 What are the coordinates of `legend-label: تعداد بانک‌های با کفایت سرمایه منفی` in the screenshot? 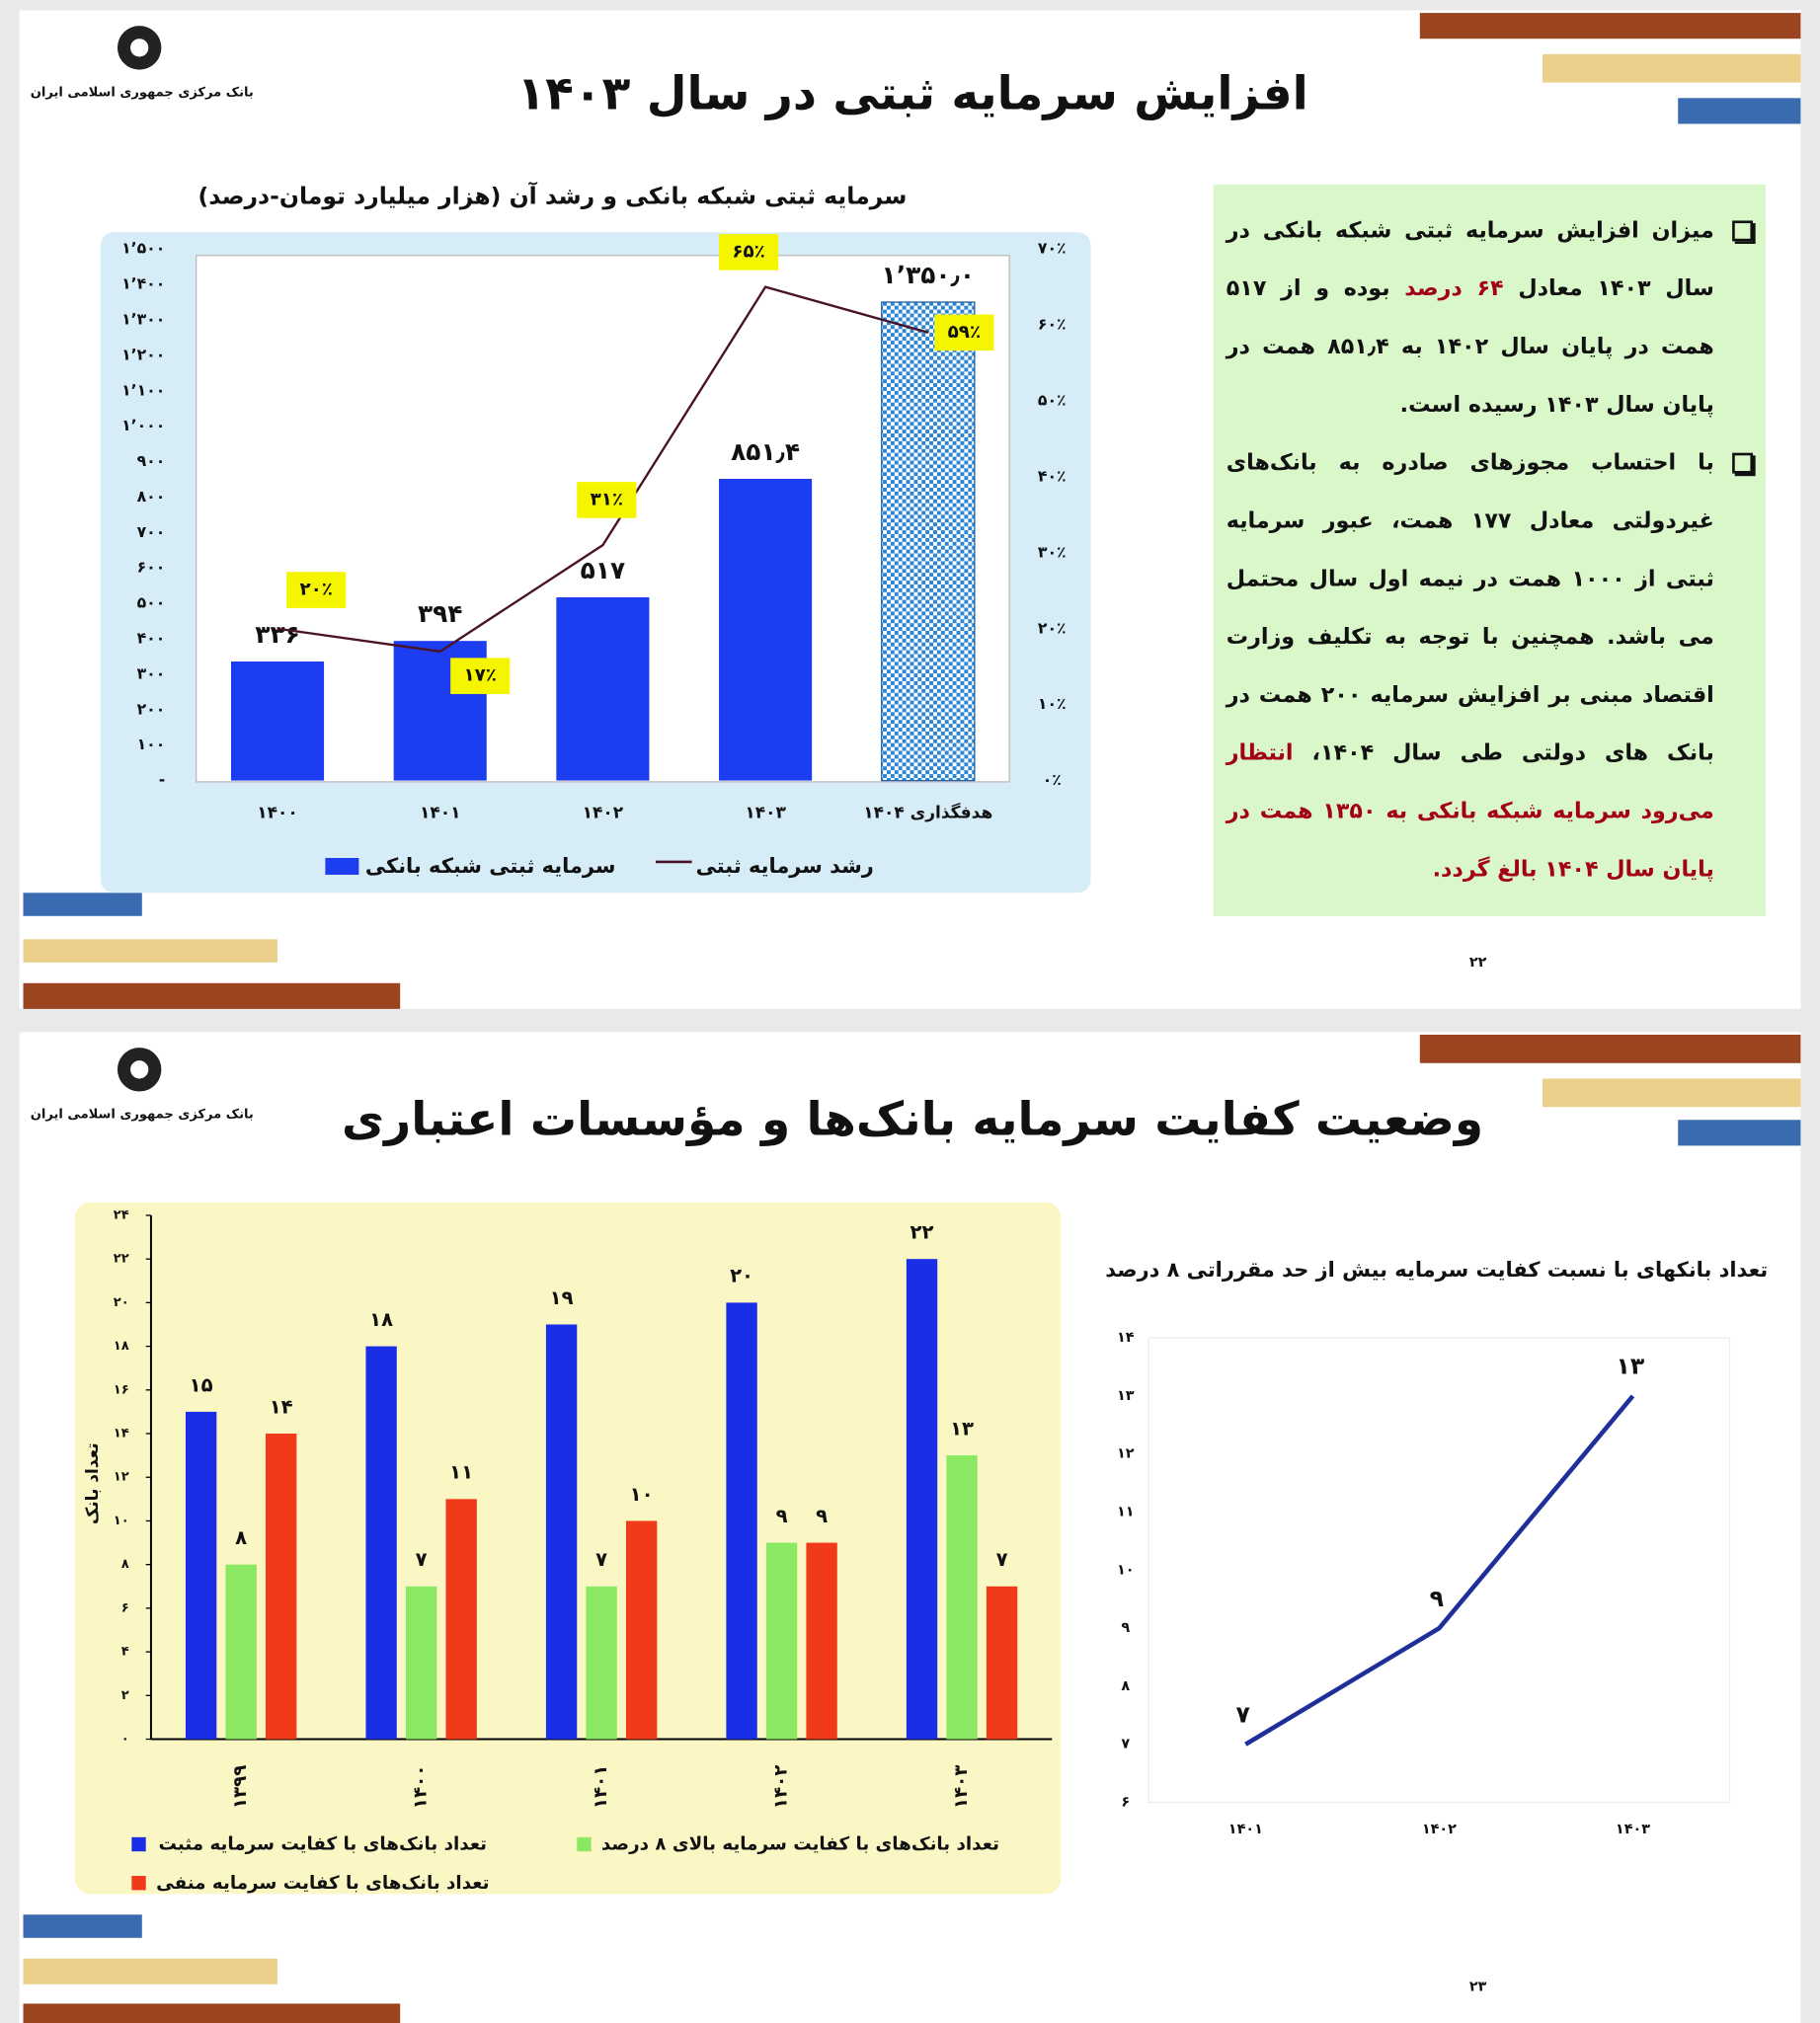 It's located at (322, 1883).